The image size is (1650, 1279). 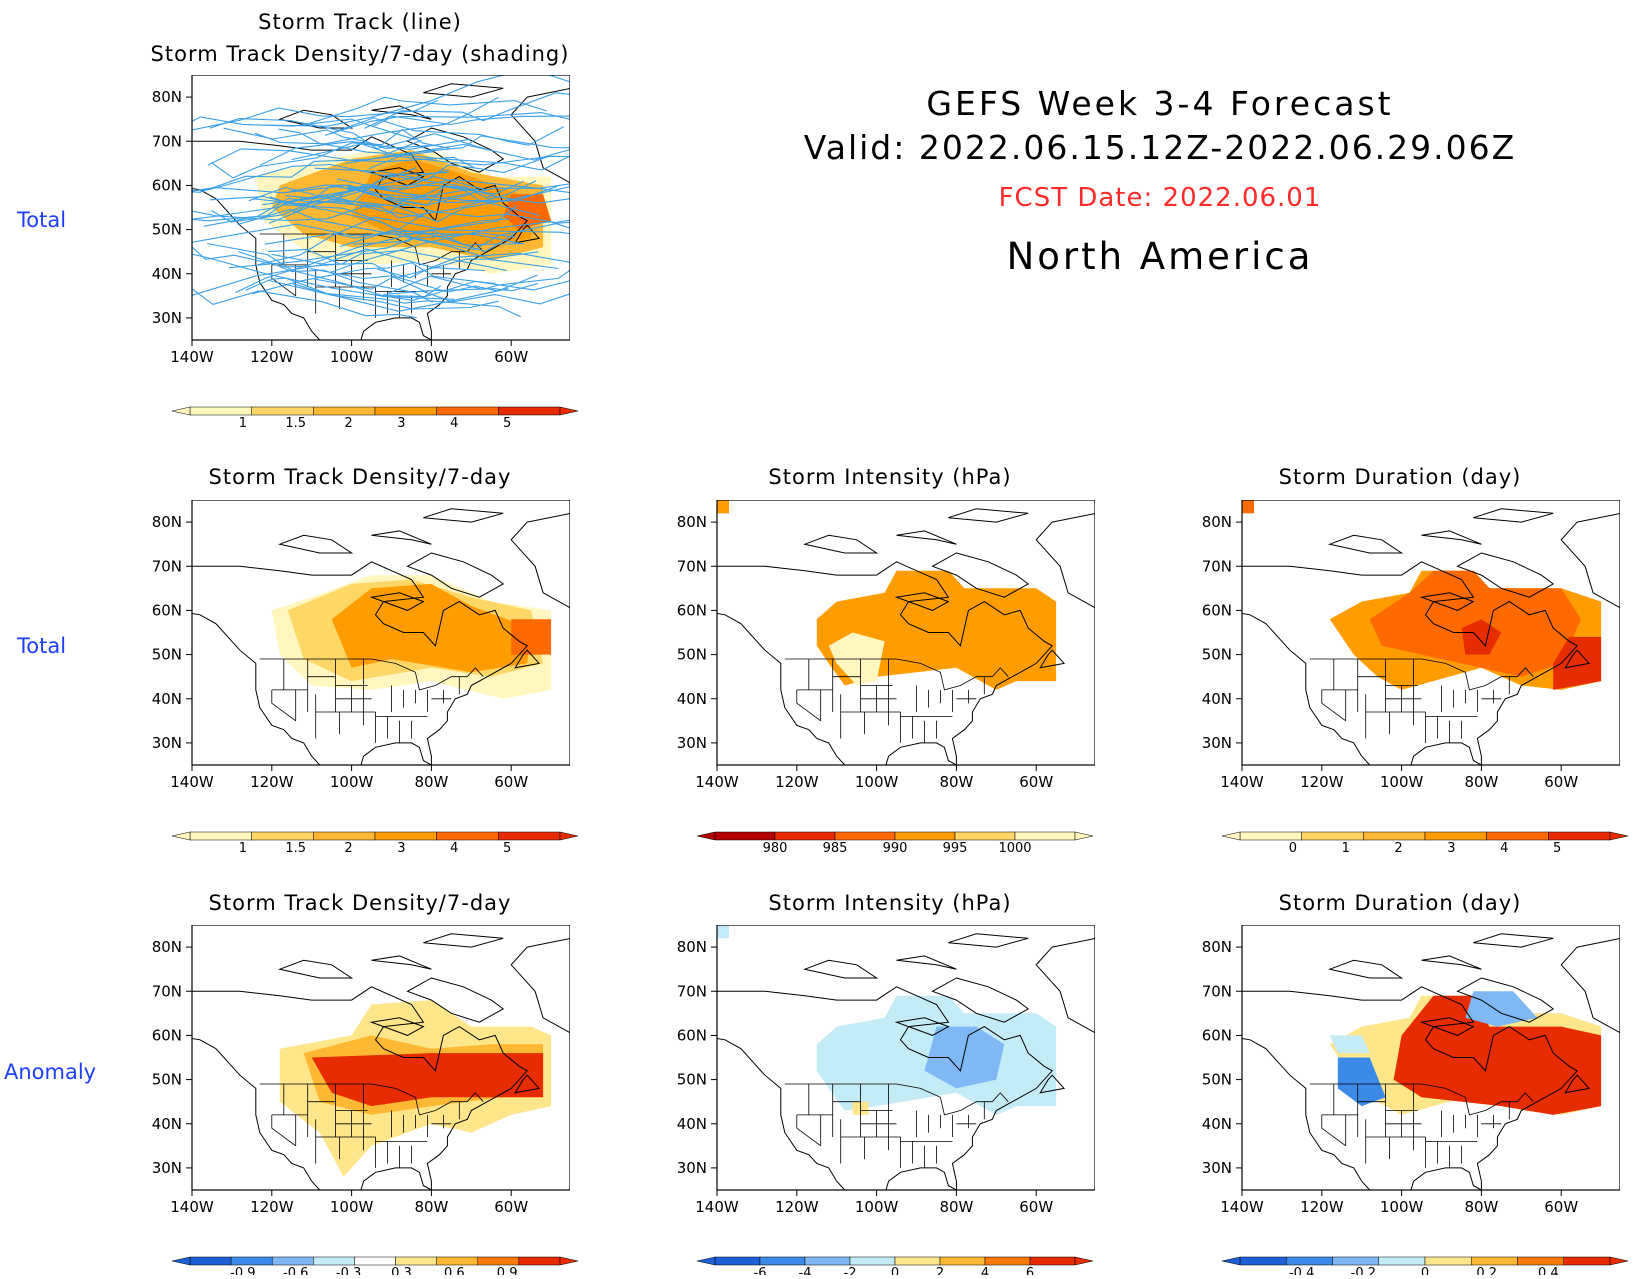 What do you see at coordinates (1333, 705) in the screenshot?
I see `duration-total-border-line` at bounding box center [1333, 705].